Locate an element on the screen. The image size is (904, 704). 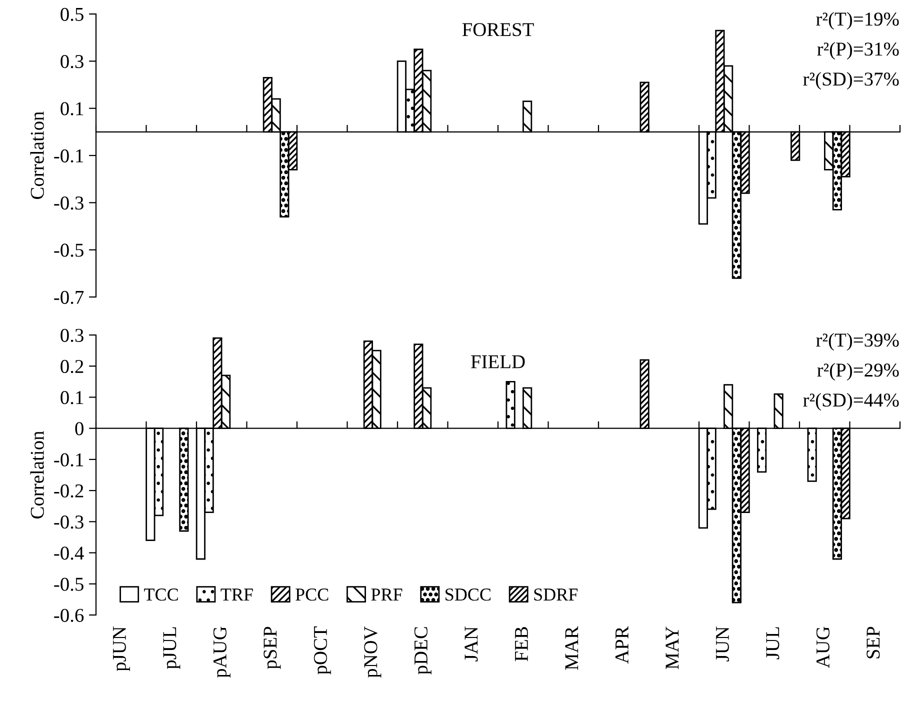
legend-label: SDCC is located at coordinates (468, 594).